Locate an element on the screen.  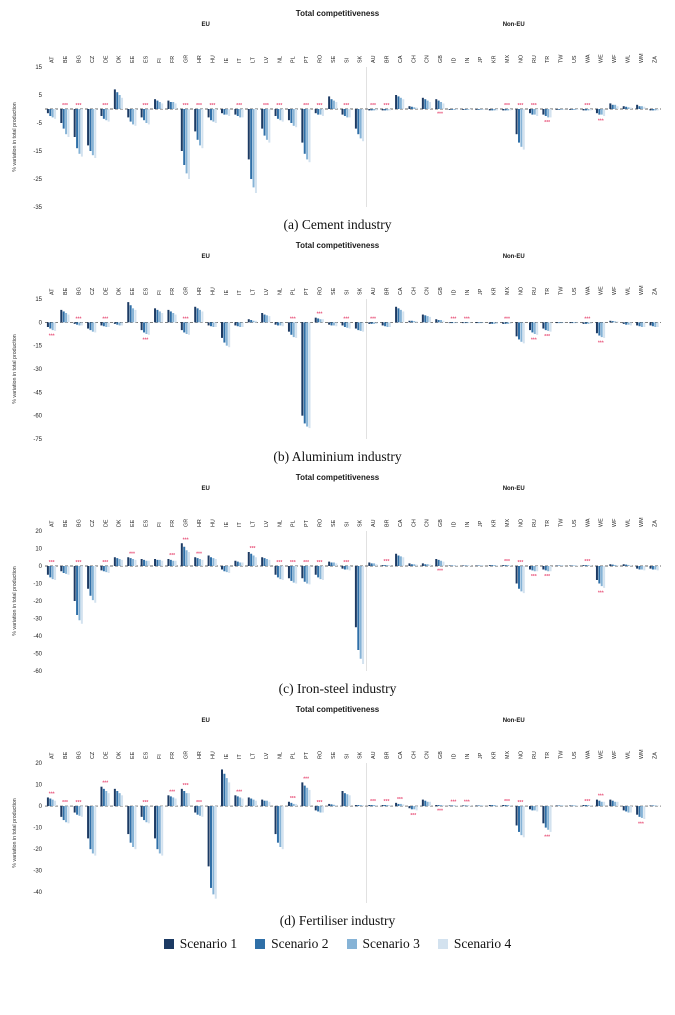
svg-text: BR is located at coordinates (387, 755).